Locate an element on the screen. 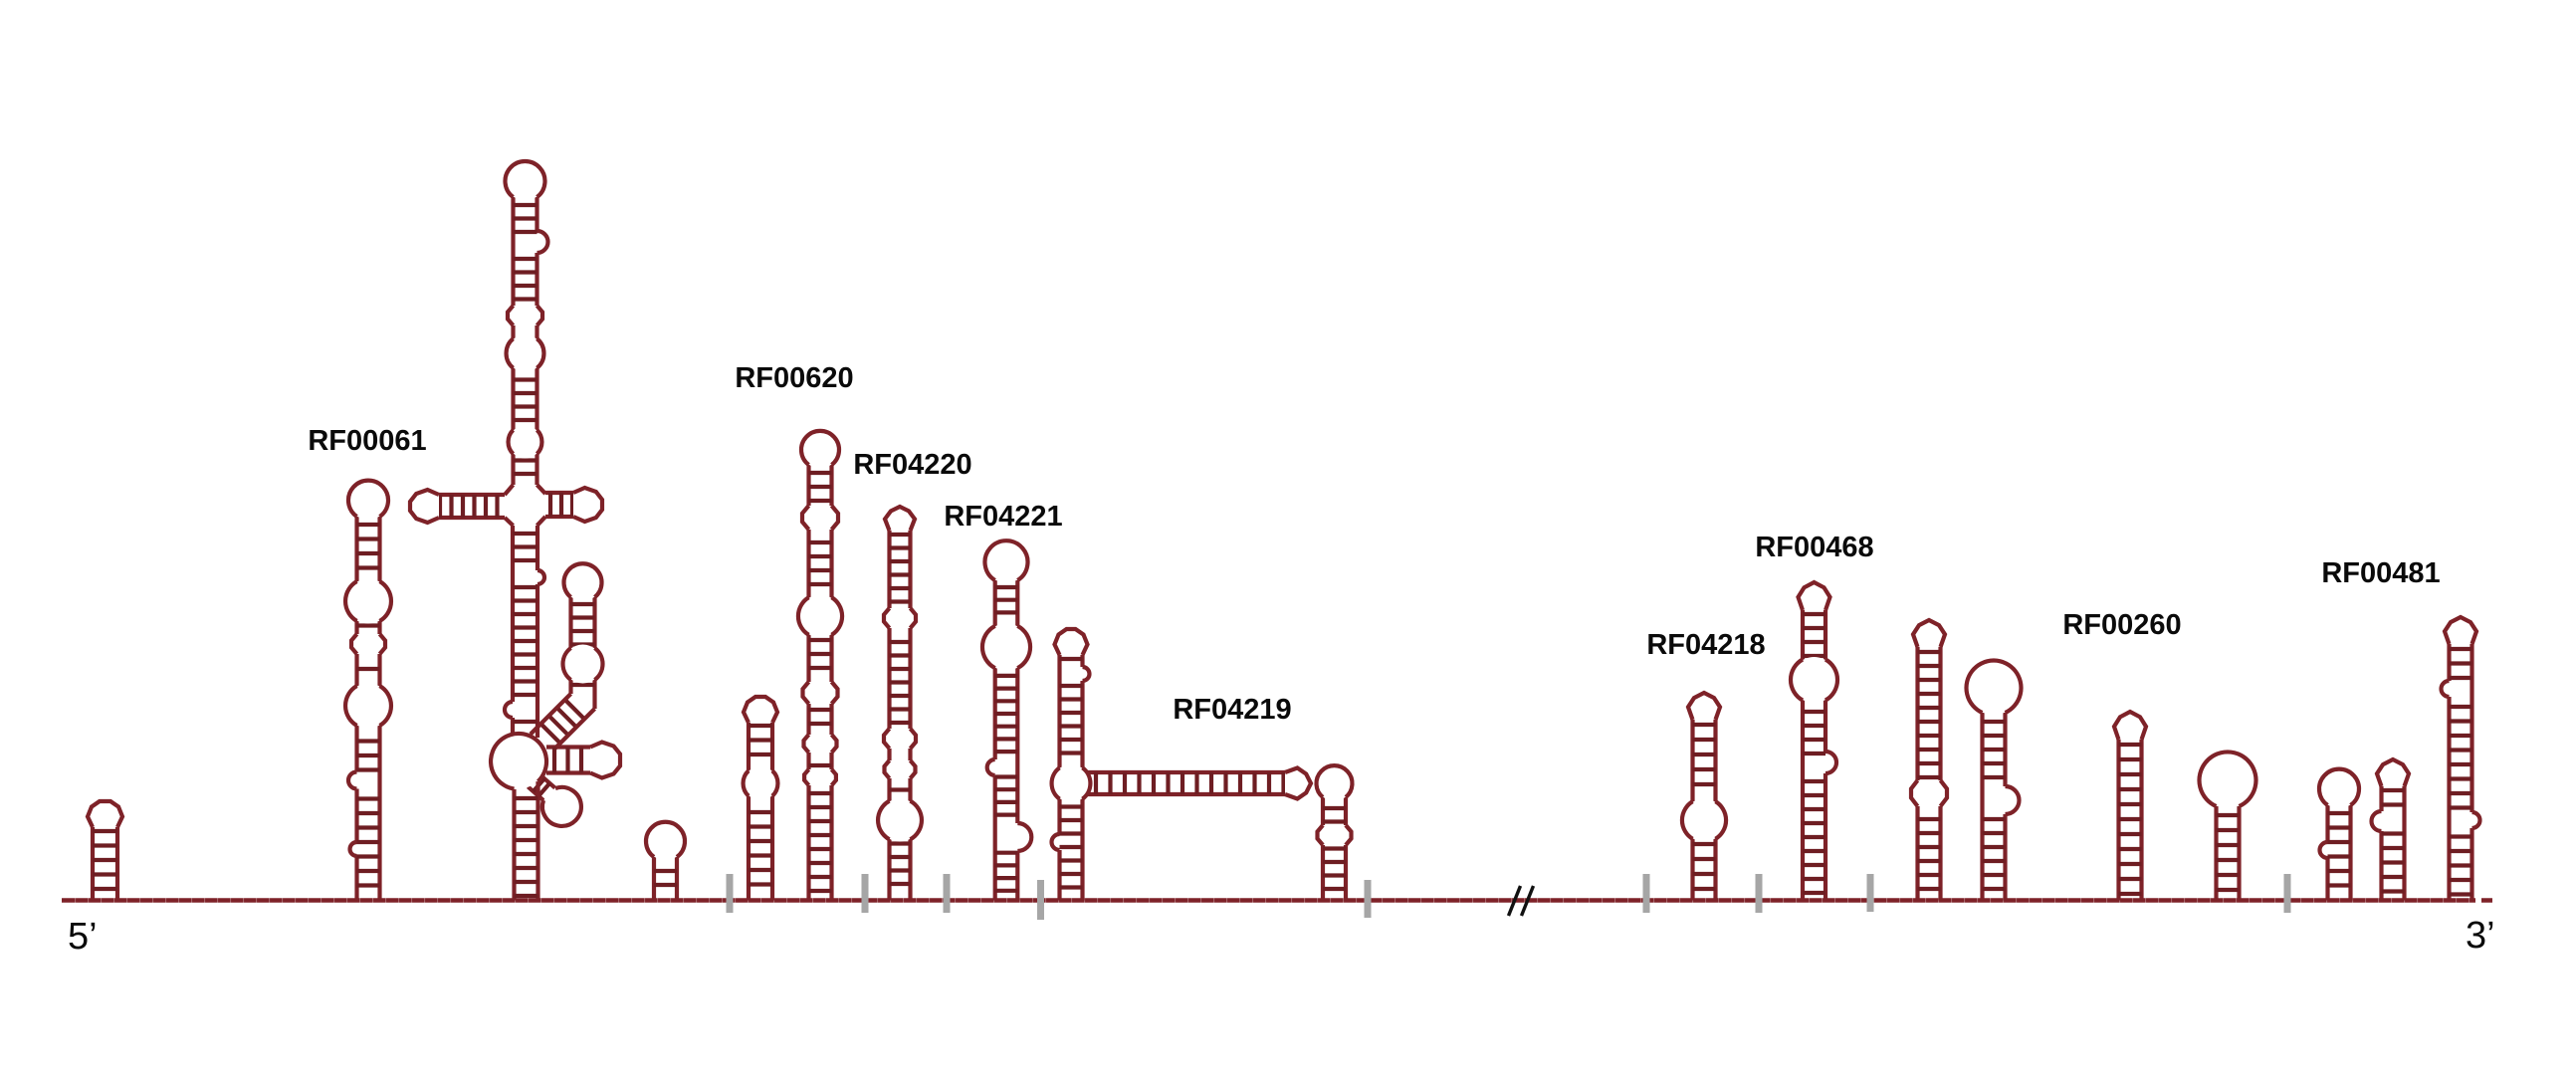 The width and height of the screenshot is (2576, 1076). svg-text: RF04218 is located at coordinates (1705, 645).